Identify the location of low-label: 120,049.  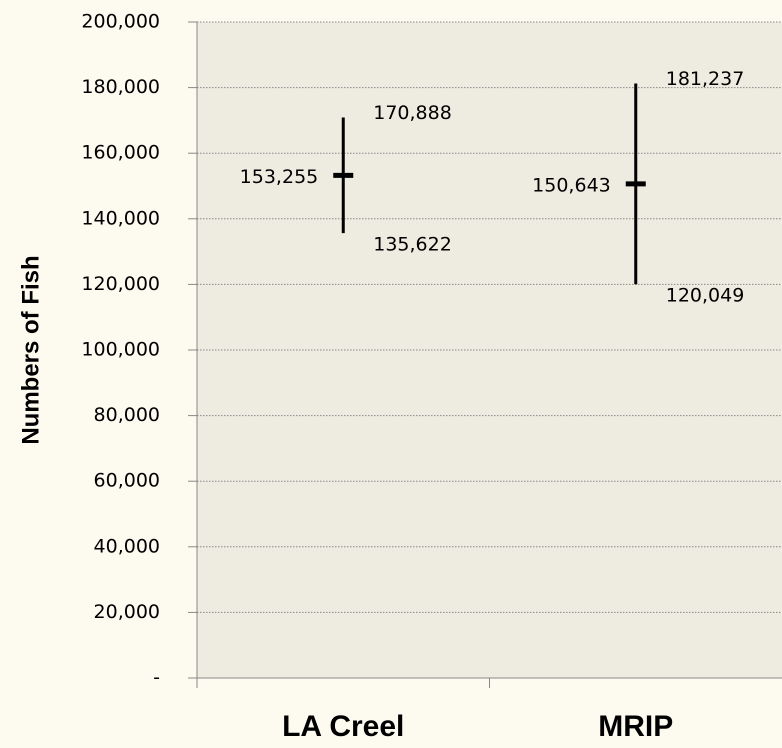
(705, 296).